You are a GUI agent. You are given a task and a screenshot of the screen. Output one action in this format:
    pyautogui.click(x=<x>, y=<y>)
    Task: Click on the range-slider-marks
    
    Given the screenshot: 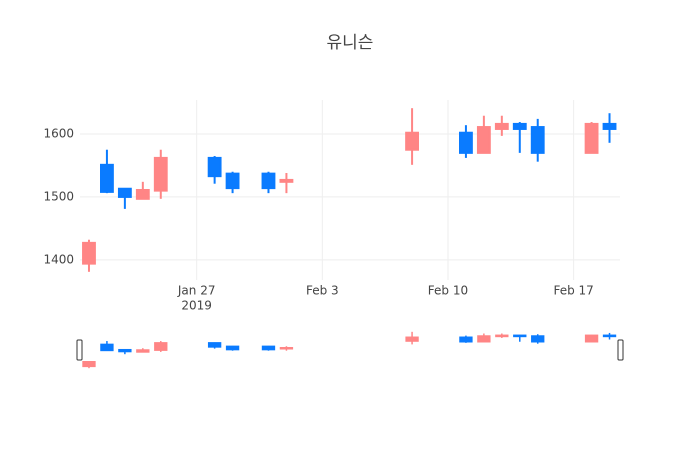 What is the action you would take?
    pyautogui.click(x=349, y=350)
    